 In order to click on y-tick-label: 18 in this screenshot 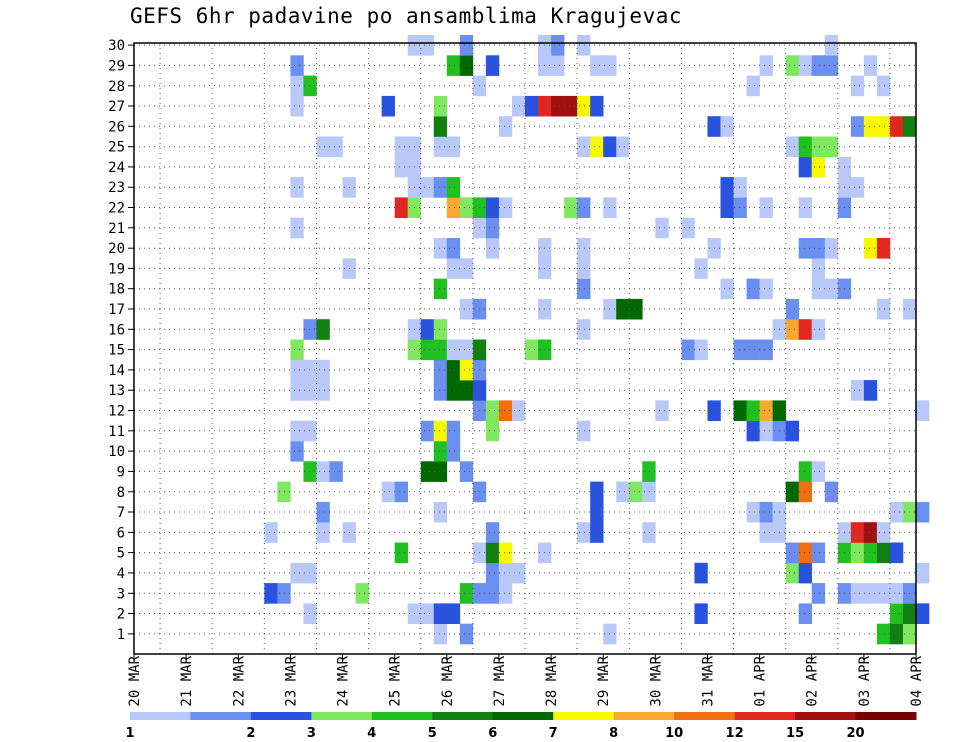, I will do `click(116, 290)`.